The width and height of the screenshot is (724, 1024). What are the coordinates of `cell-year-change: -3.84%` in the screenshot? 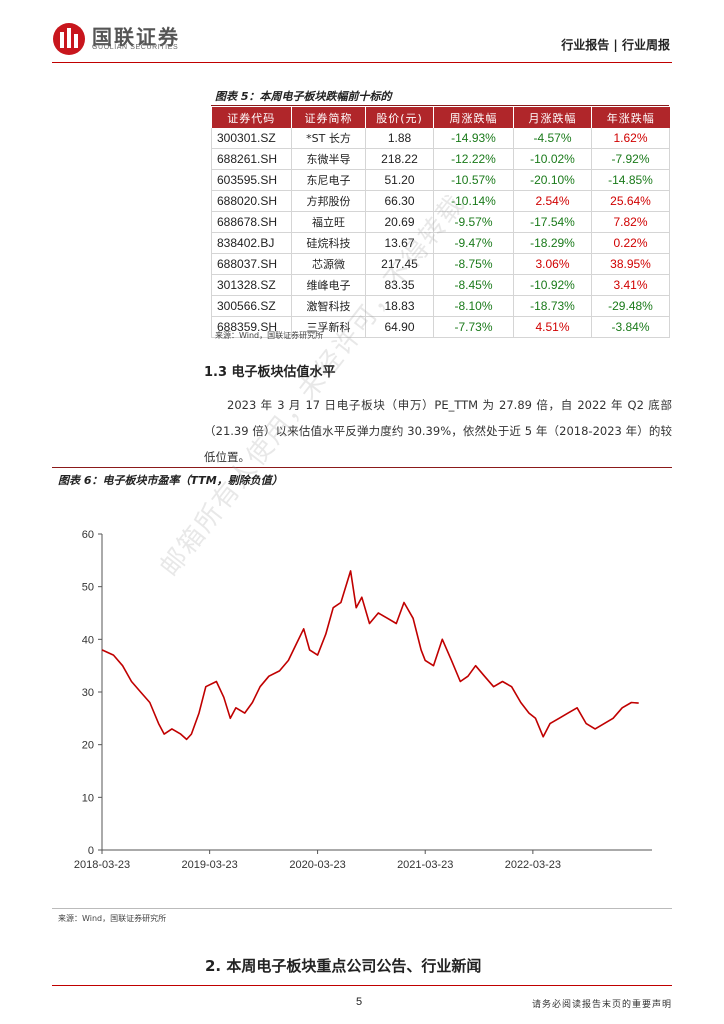 It's located at (630, 327).